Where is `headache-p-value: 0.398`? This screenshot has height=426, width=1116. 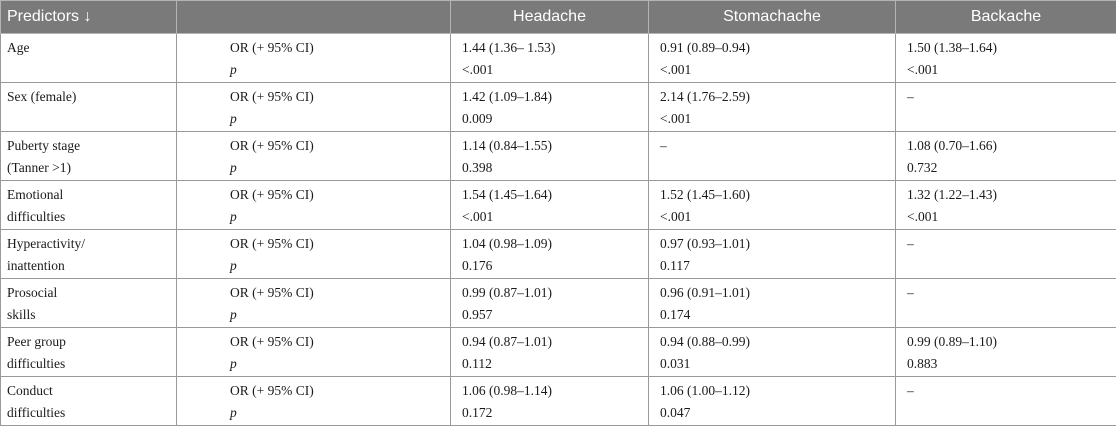
headache-p-value: 0.398 is located at coordinates (552, 168).